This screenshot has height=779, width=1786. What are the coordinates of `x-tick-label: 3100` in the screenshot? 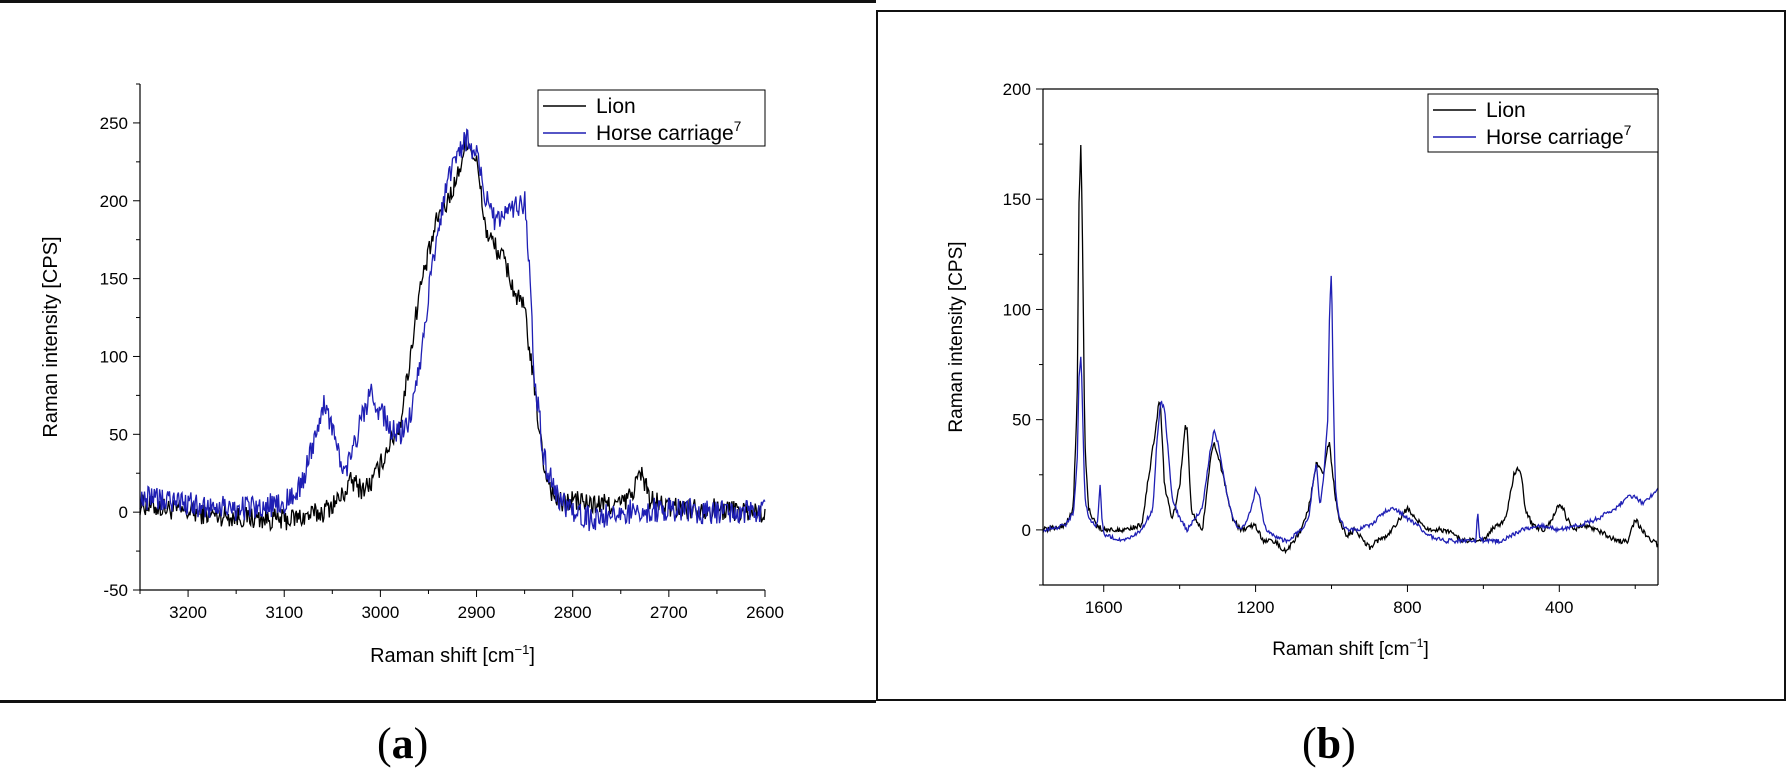 It's located at (284, 612).